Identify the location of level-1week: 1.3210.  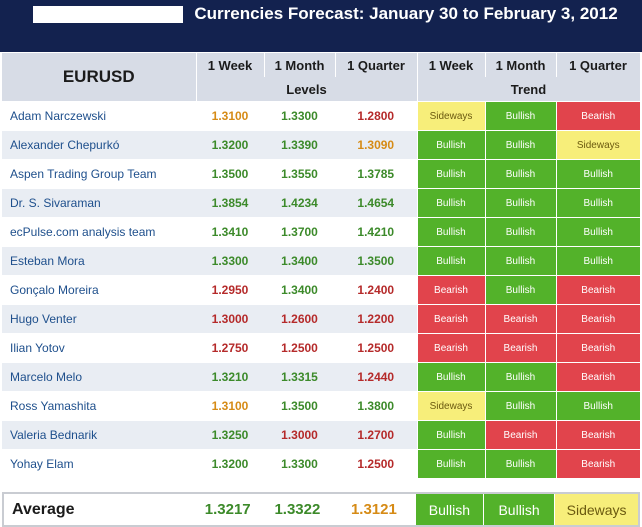
(230, 377).